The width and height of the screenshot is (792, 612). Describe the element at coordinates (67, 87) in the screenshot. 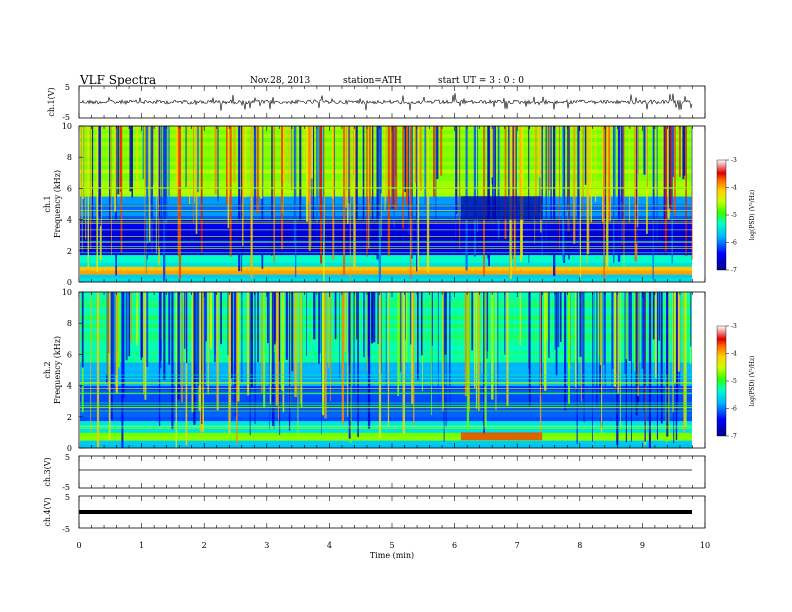

I see `ch1-ytick-top: 5` at that location.